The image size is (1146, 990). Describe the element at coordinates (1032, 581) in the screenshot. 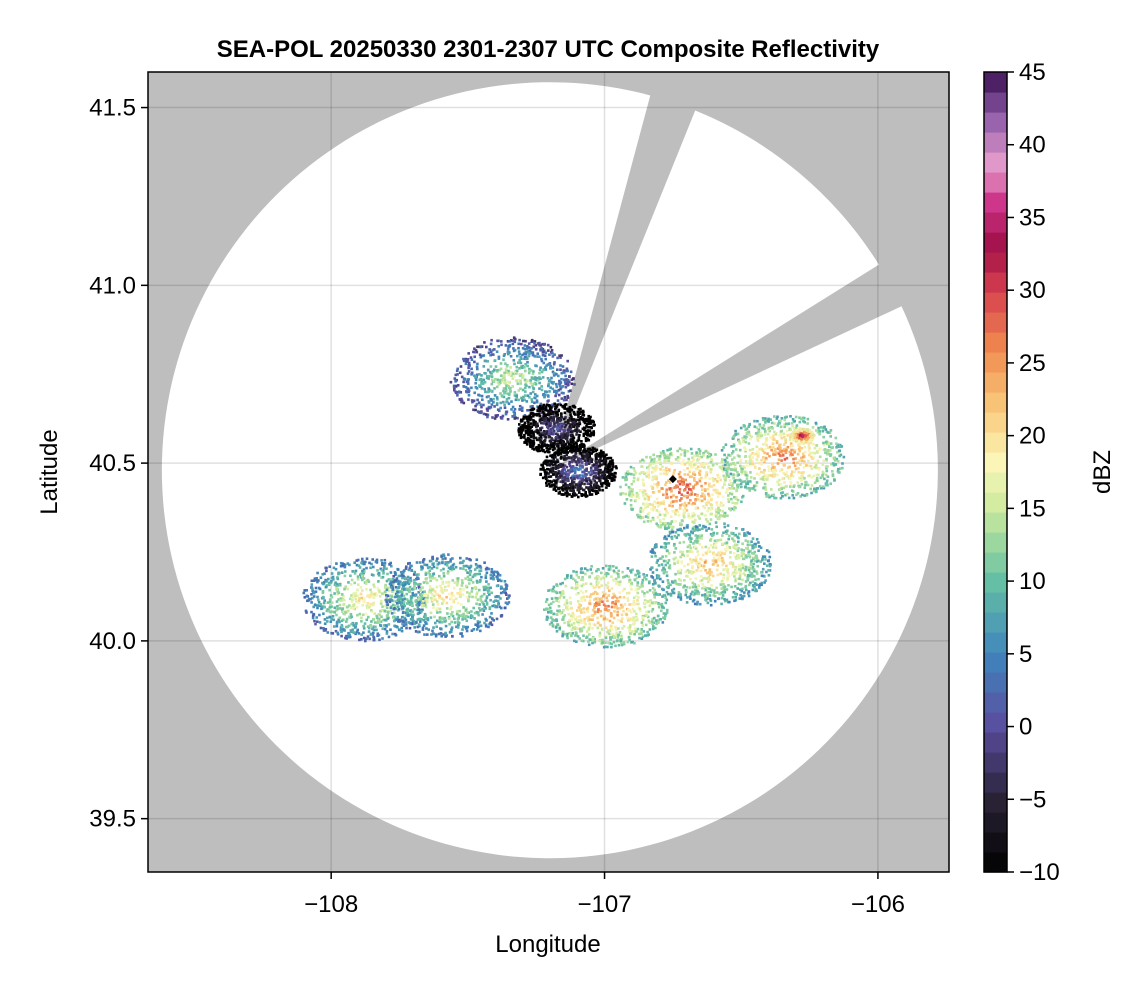

I see `colorbar-tick-label: 10` at that location.